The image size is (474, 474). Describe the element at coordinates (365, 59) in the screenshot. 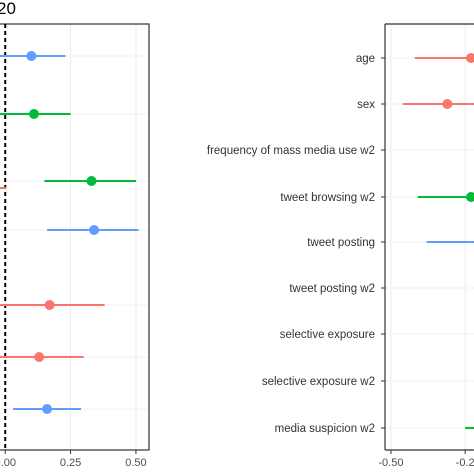

I see `right-category-label: age` at that location.